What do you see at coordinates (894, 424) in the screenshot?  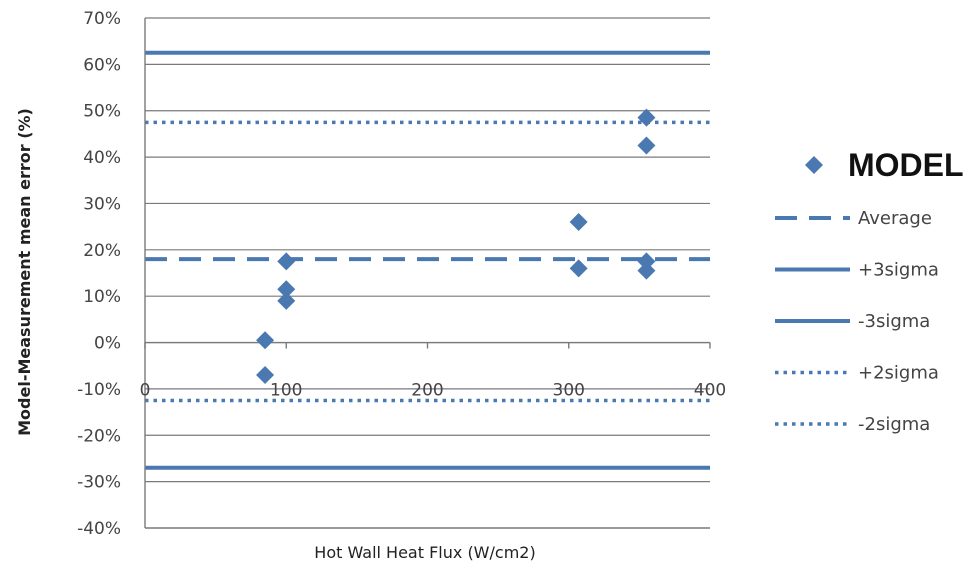 I see `legend-label: -2sigma` at bounding box center [894, 424].